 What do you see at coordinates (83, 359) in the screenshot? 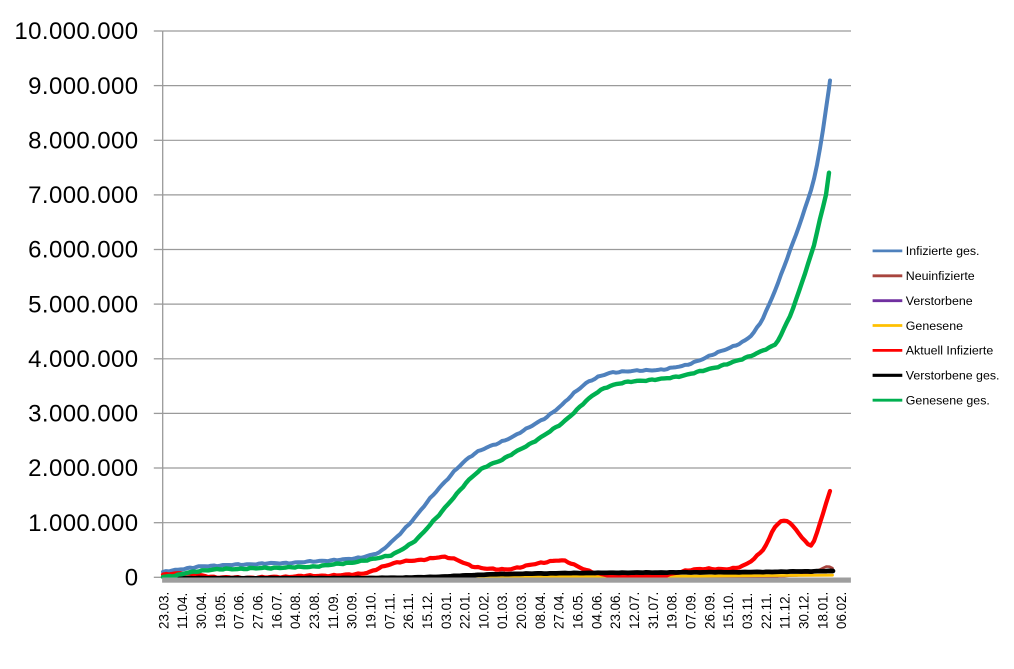
I see `svg-text: 4.000.000` at bounding box center [83, 359].